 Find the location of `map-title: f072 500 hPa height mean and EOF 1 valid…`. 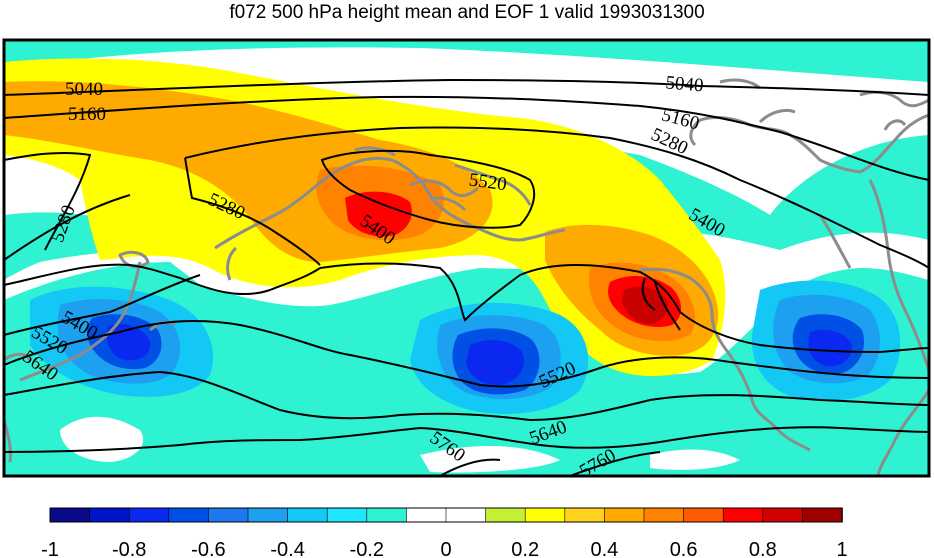

map-title: f072 500 hPa height mean and EOF 1 valid… is located at coordinates (467, 12).